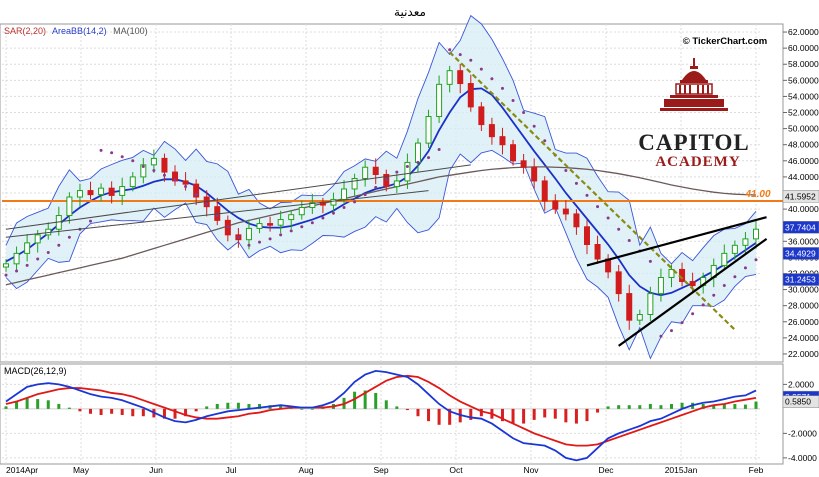  I want to click on x-tick-label: Jul, so click(231, 470).